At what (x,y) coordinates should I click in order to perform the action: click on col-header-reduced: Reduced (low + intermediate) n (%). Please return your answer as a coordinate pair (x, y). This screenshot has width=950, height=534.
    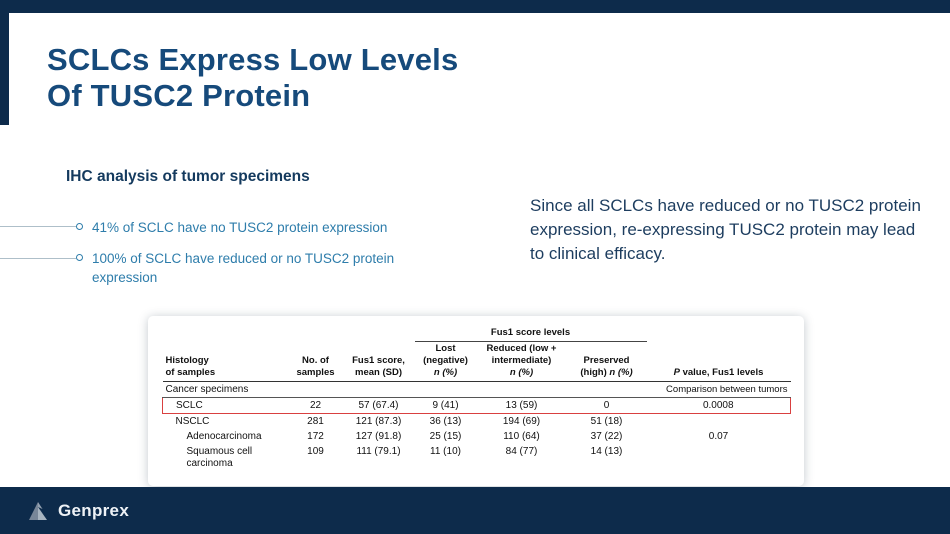
    Looking at the image, I should click on (522, 361).